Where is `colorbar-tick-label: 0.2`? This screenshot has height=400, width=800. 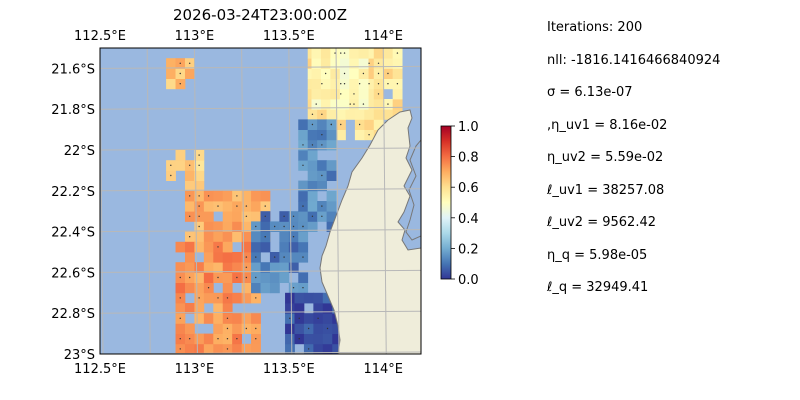 colorbar-tick-label: 0.2 is located at coordinates (468, 249).